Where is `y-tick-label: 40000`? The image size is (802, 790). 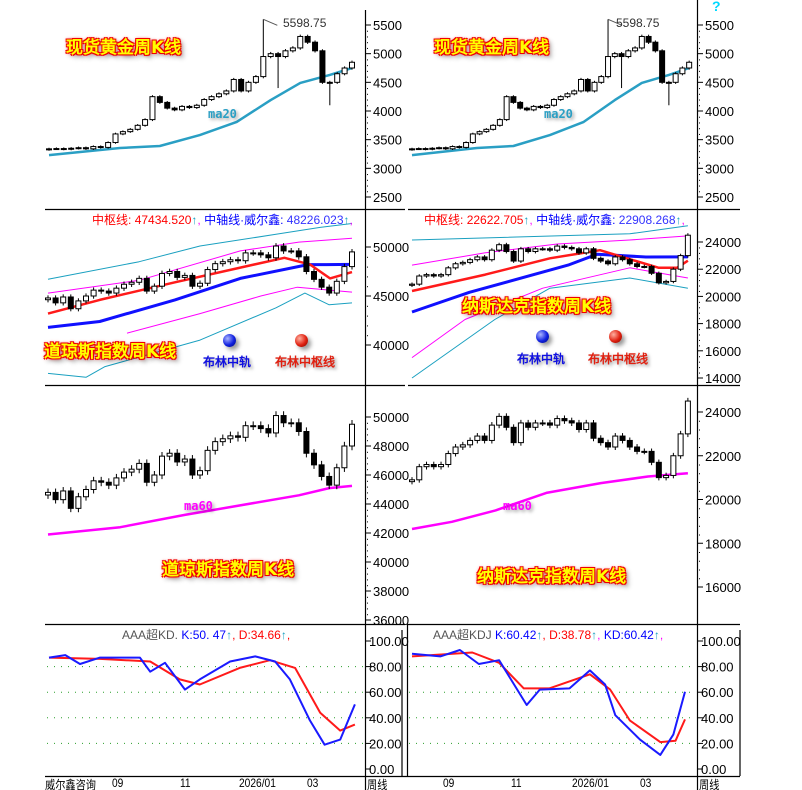 y-tick-label: 40000 is located at coordinates (391, 562).